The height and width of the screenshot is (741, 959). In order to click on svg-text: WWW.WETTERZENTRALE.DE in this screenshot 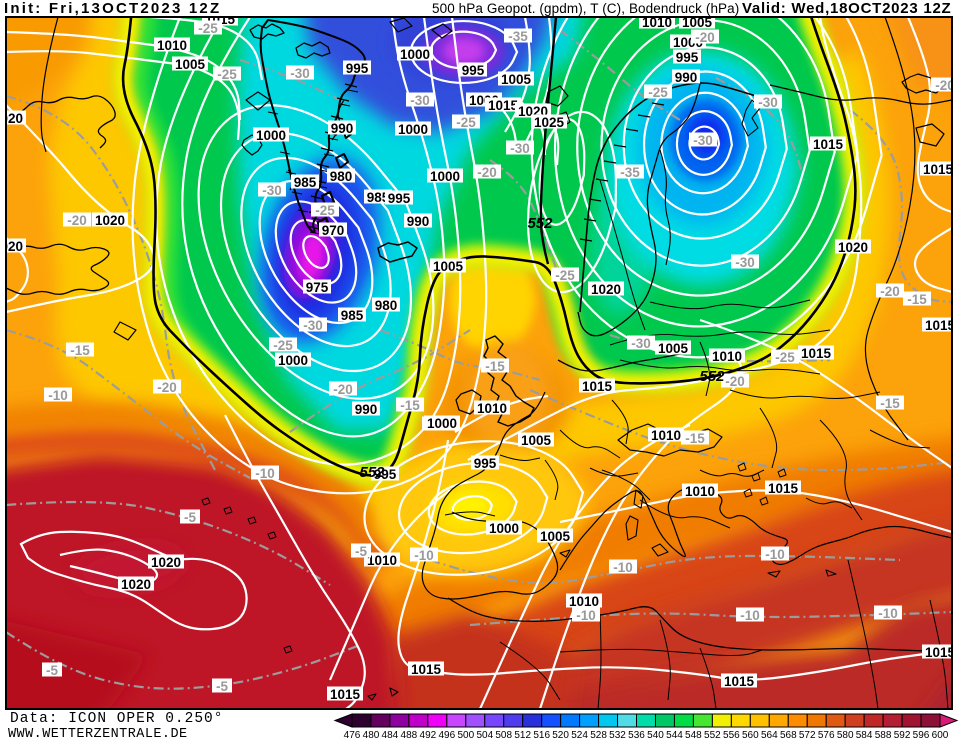, I will do `click(98, 734)`.